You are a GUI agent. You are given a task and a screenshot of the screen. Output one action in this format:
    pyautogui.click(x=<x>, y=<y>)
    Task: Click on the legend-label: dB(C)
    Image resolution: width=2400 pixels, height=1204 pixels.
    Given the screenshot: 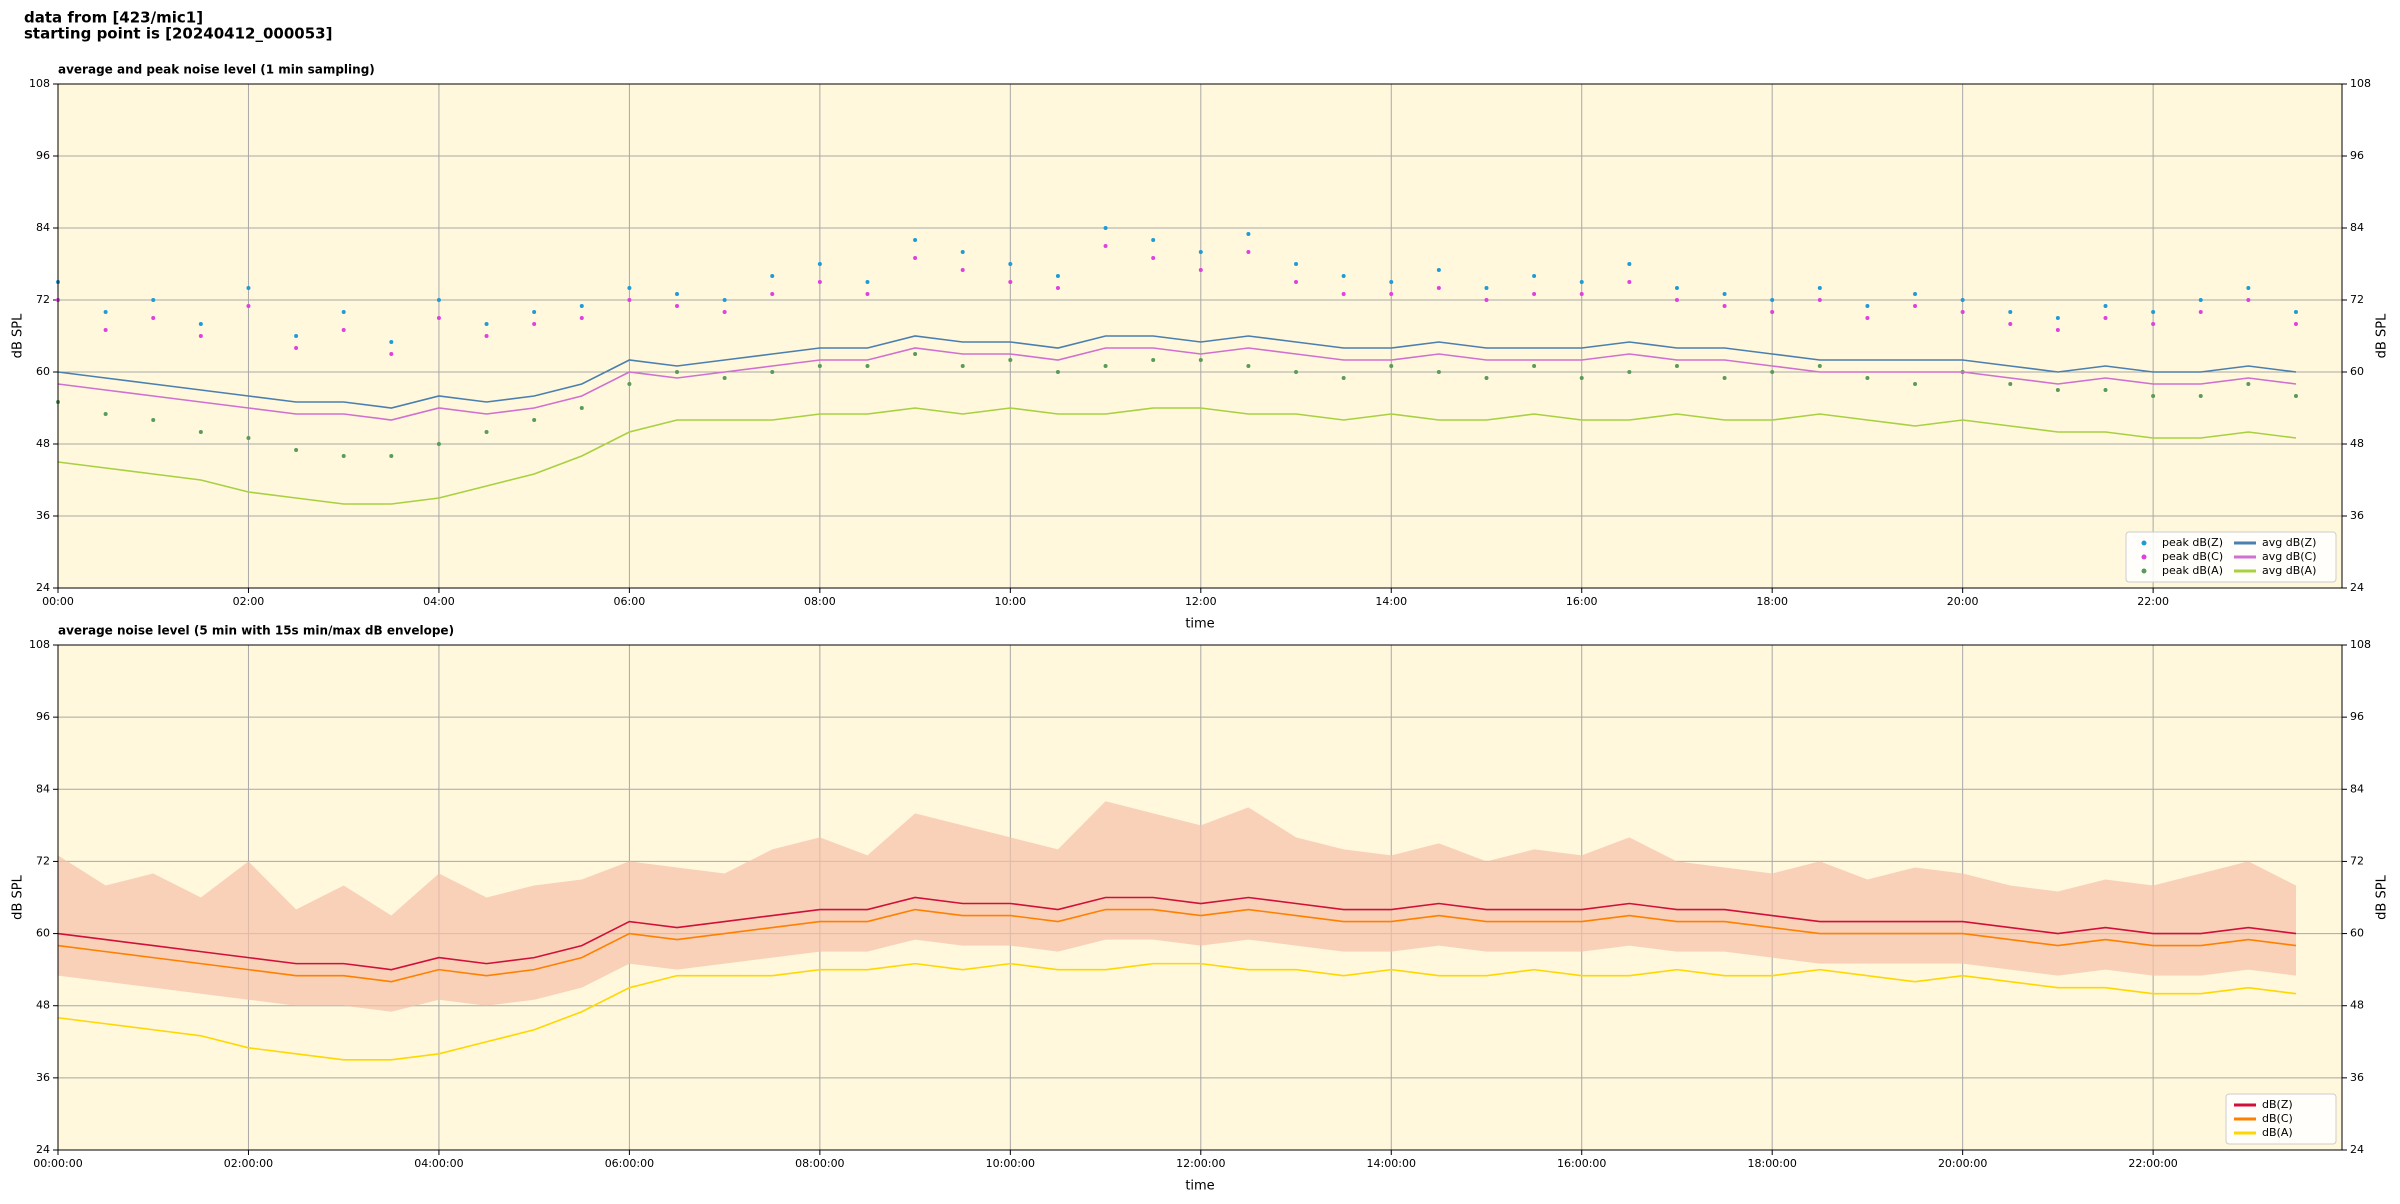 What is the action you would take?
    pyautogui.click(x=2277, y=1118)
    